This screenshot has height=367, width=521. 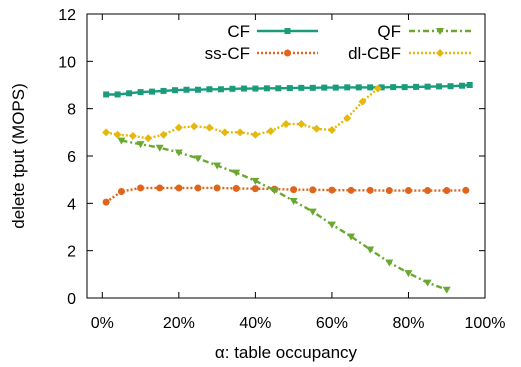 What do you see at coordinates (485, 323) in the screenshot?
I see `x-tick-label: 100%` at bounding box center [485, 323].